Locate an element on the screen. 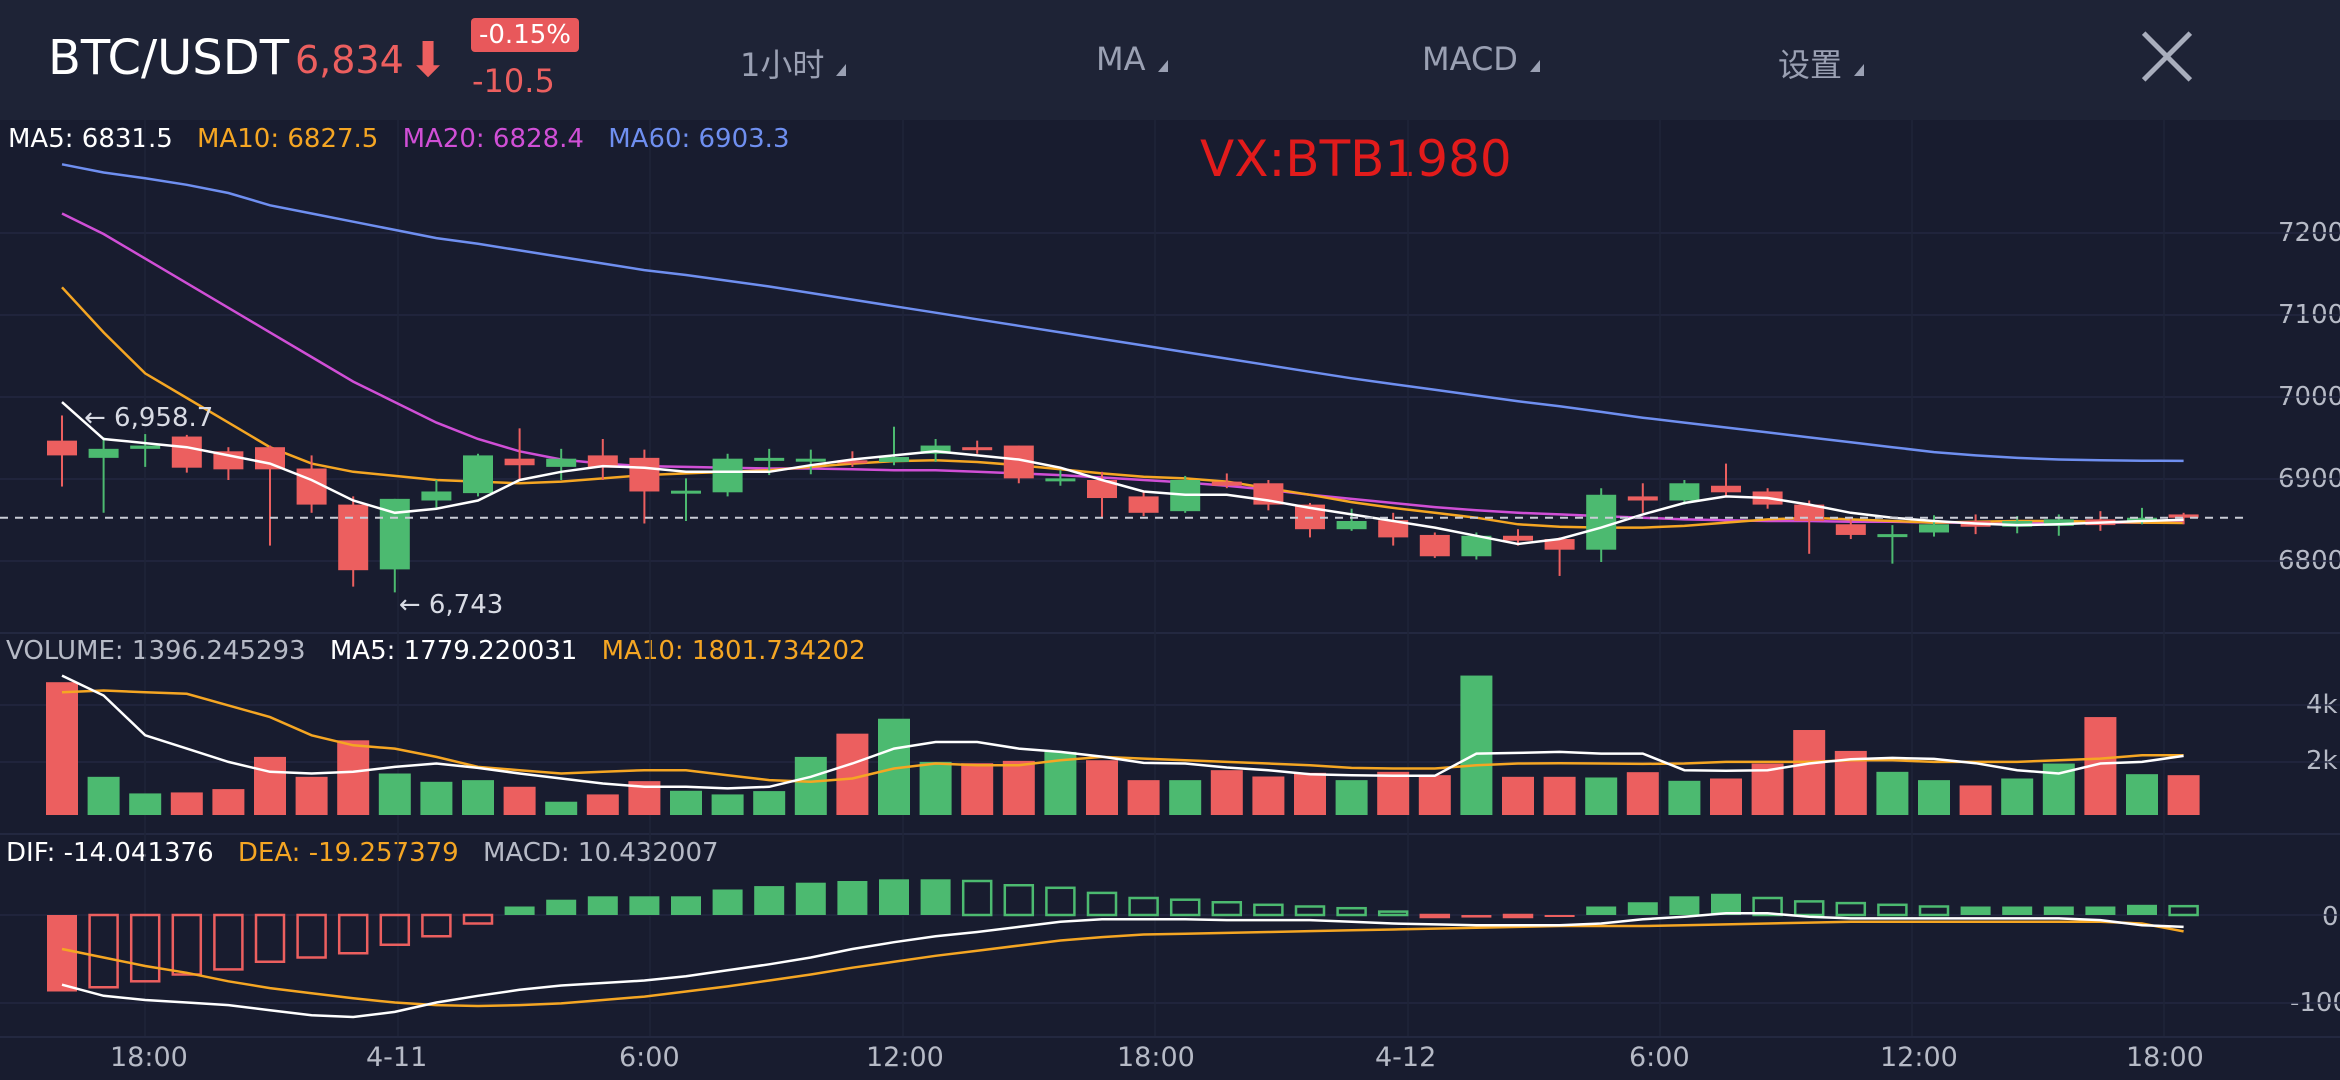 Image resolution: width=2340 pixels, height=1080 pixels. macd-dropdown: MACD is located at coordinates (1481, 59).